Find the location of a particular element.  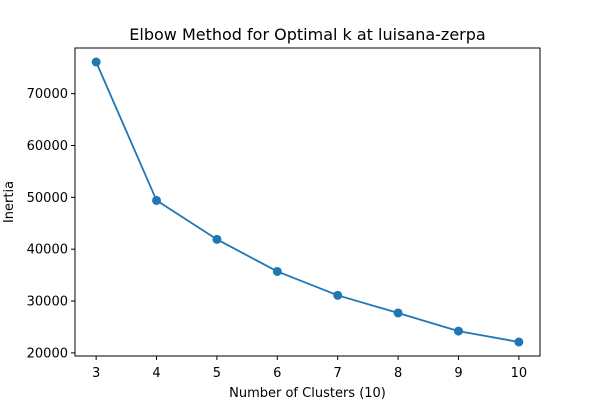

x-tick-label: 7 is located at coordinates (338, 373).